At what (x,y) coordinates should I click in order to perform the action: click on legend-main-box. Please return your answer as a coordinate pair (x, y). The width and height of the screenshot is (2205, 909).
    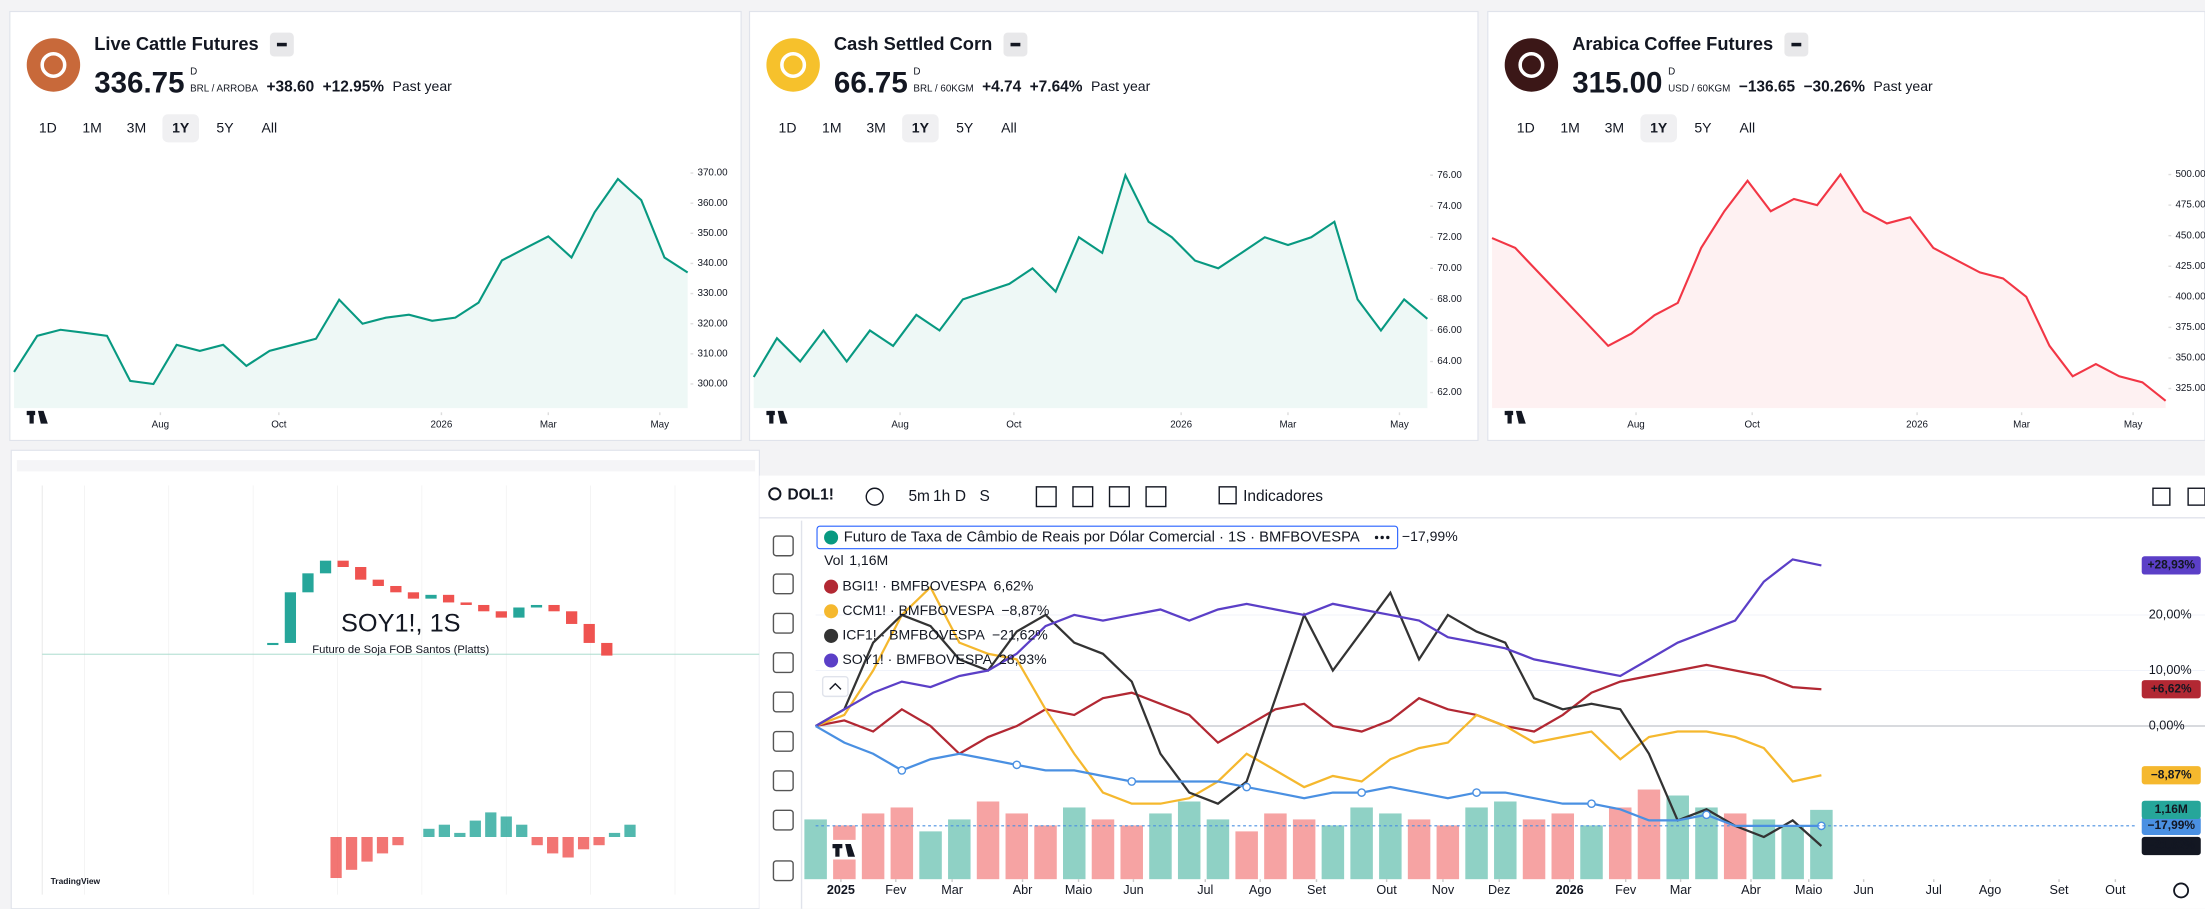
    Looking at the image, I should click on (1107, 537).